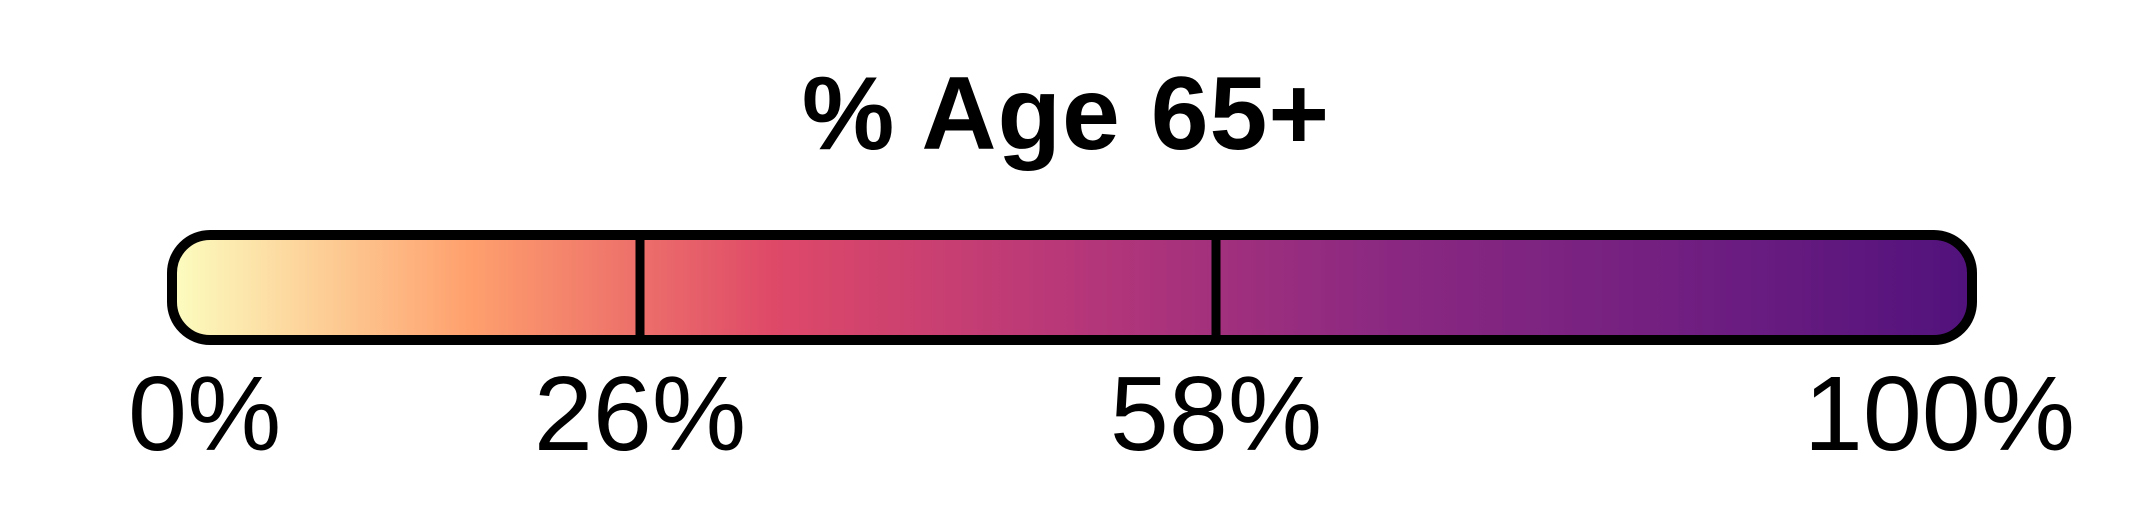 This screenshot has height=512, width=2132. What do you see at coordinates (204, 414) in the screenshot?
I see `tick-label-0: 0%` at bounding box center [204, 414].